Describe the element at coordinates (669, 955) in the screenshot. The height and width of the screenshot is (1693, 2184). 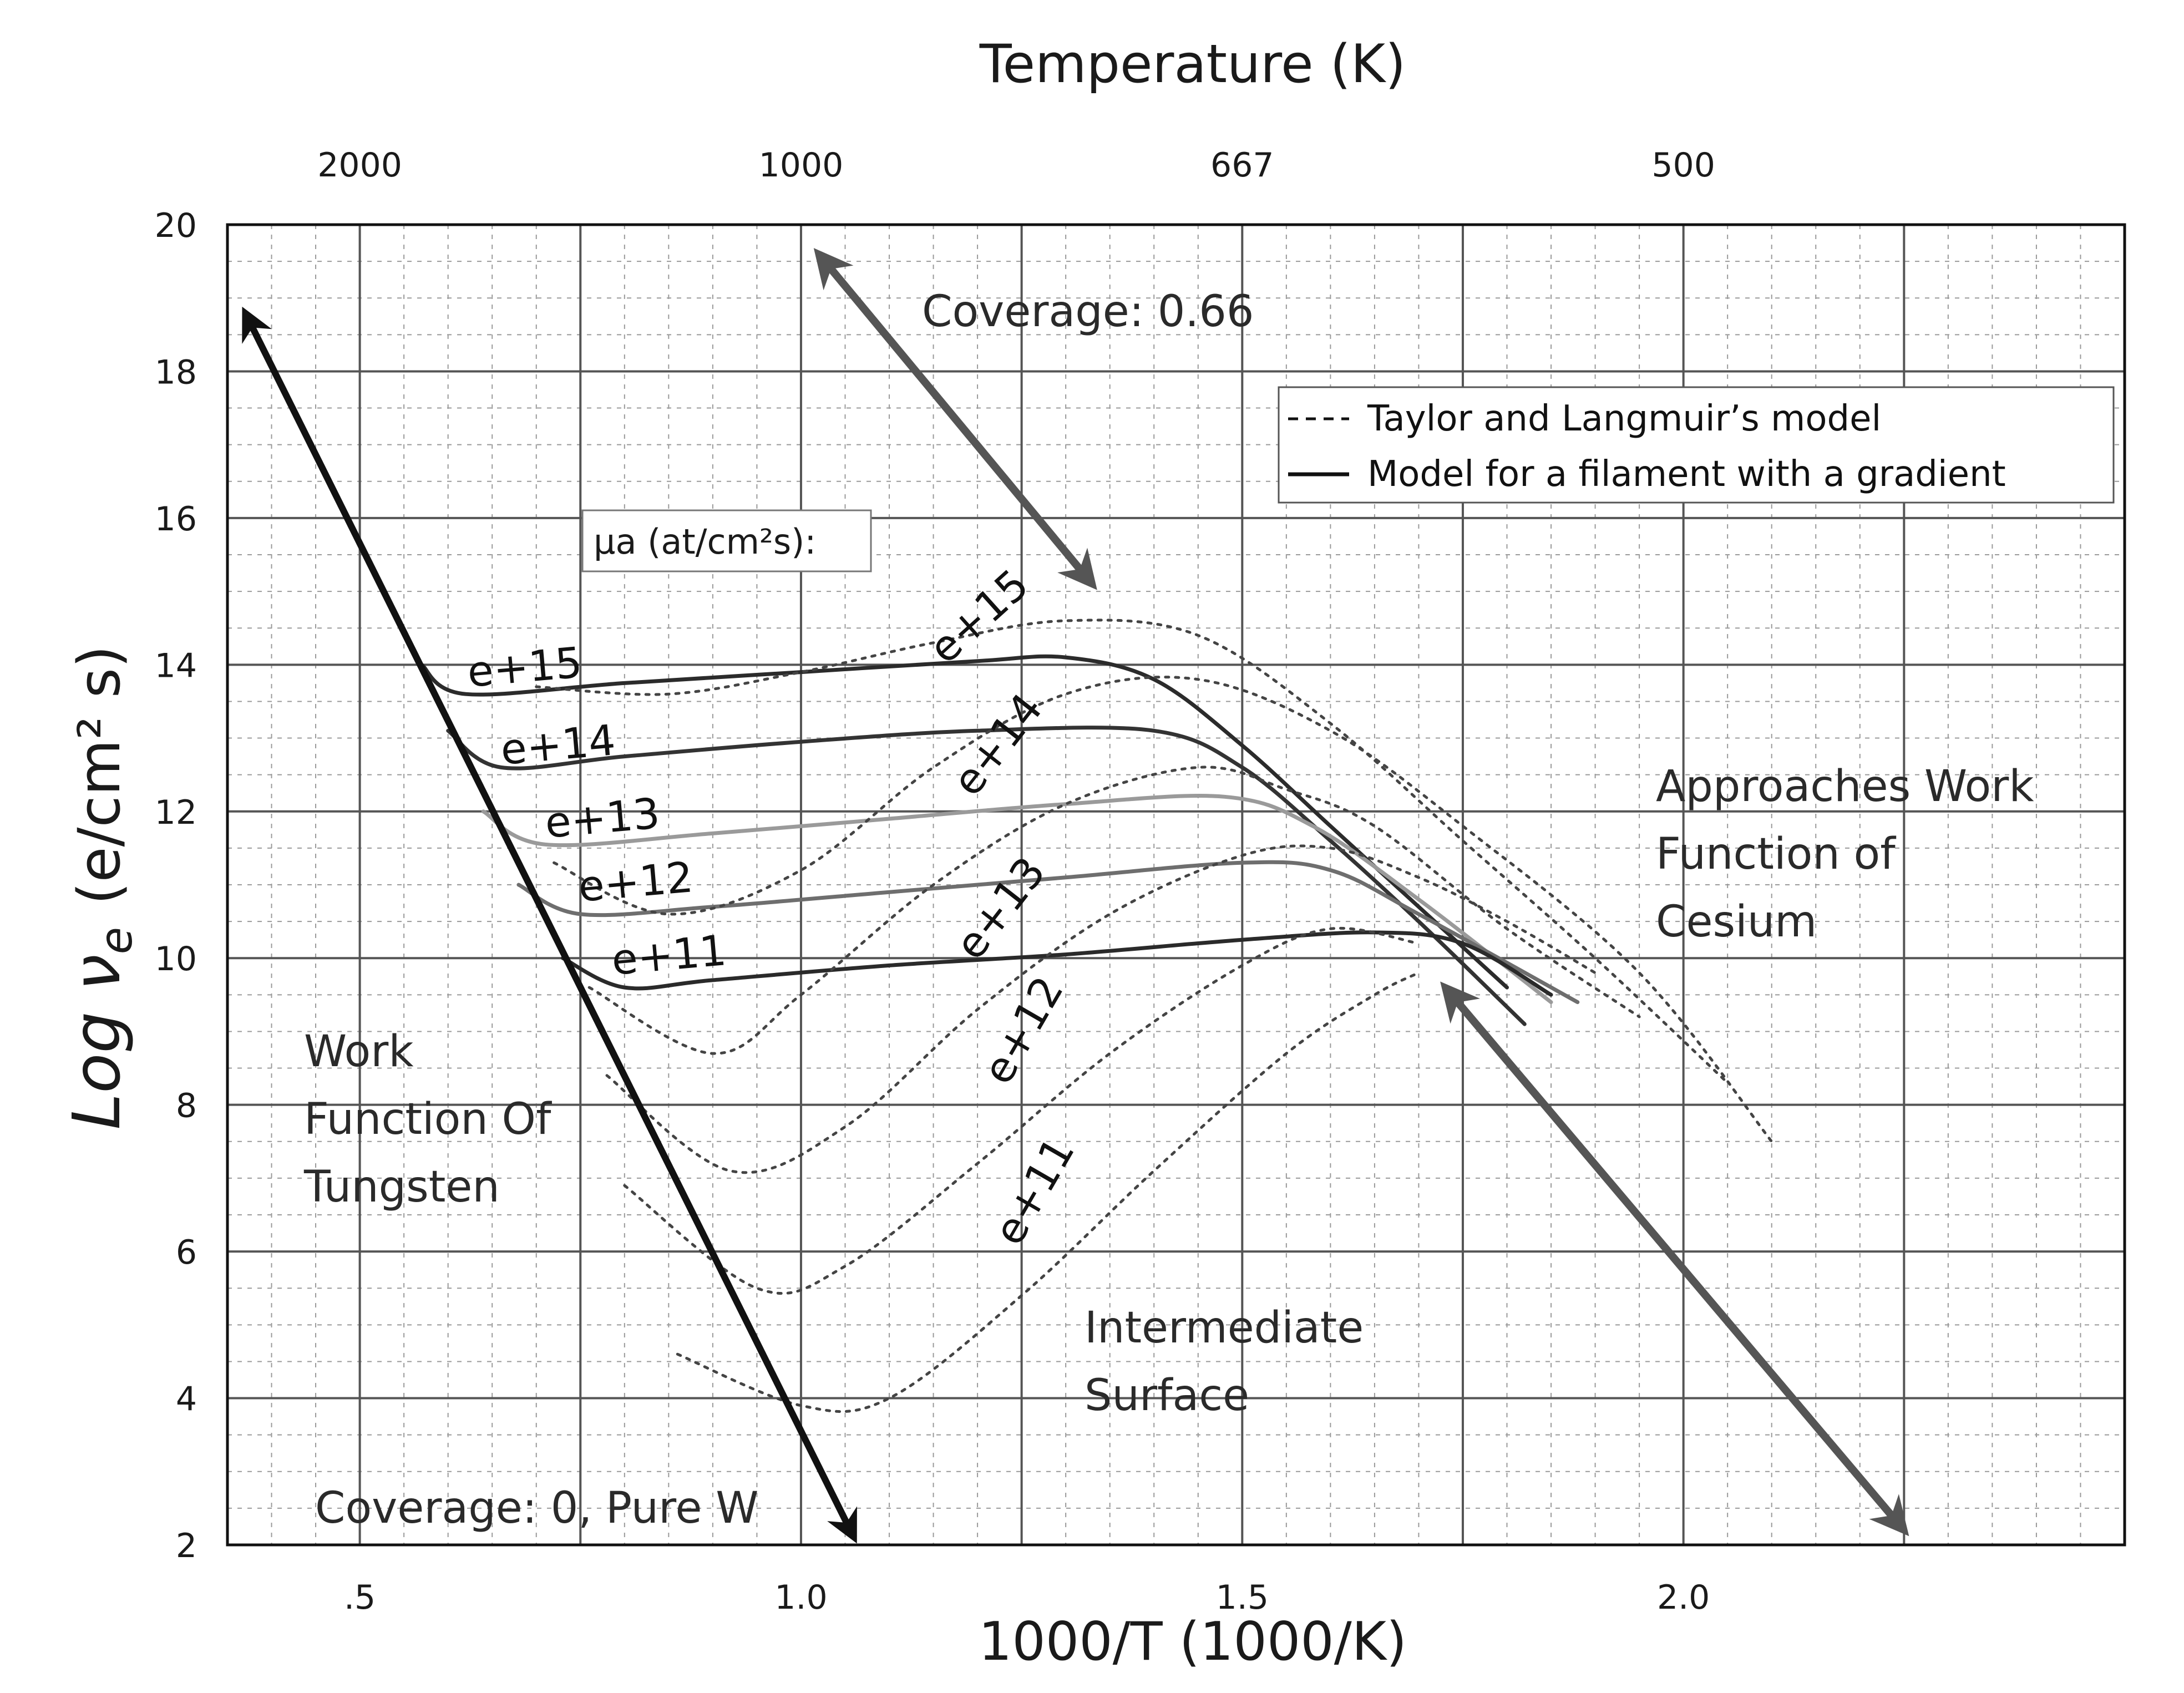
I see `label-solid-e11: e+11` at that location.